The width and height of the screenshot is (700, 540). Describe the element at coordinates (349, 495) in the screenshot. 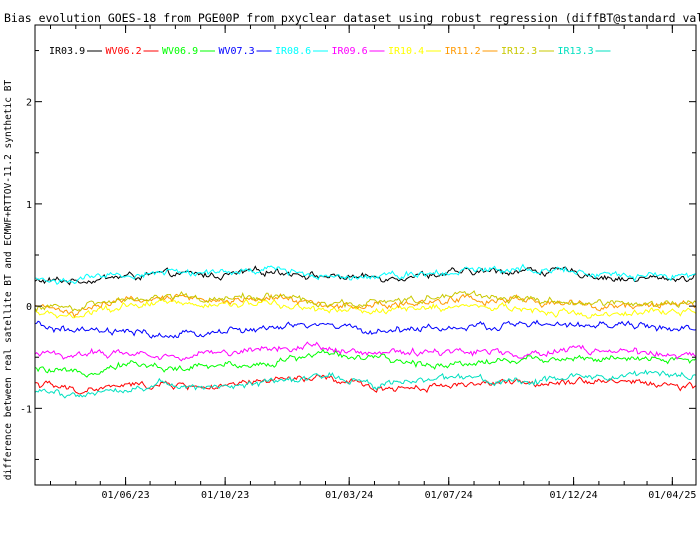

I see `x-tick-label: 01/03/24` at that location.